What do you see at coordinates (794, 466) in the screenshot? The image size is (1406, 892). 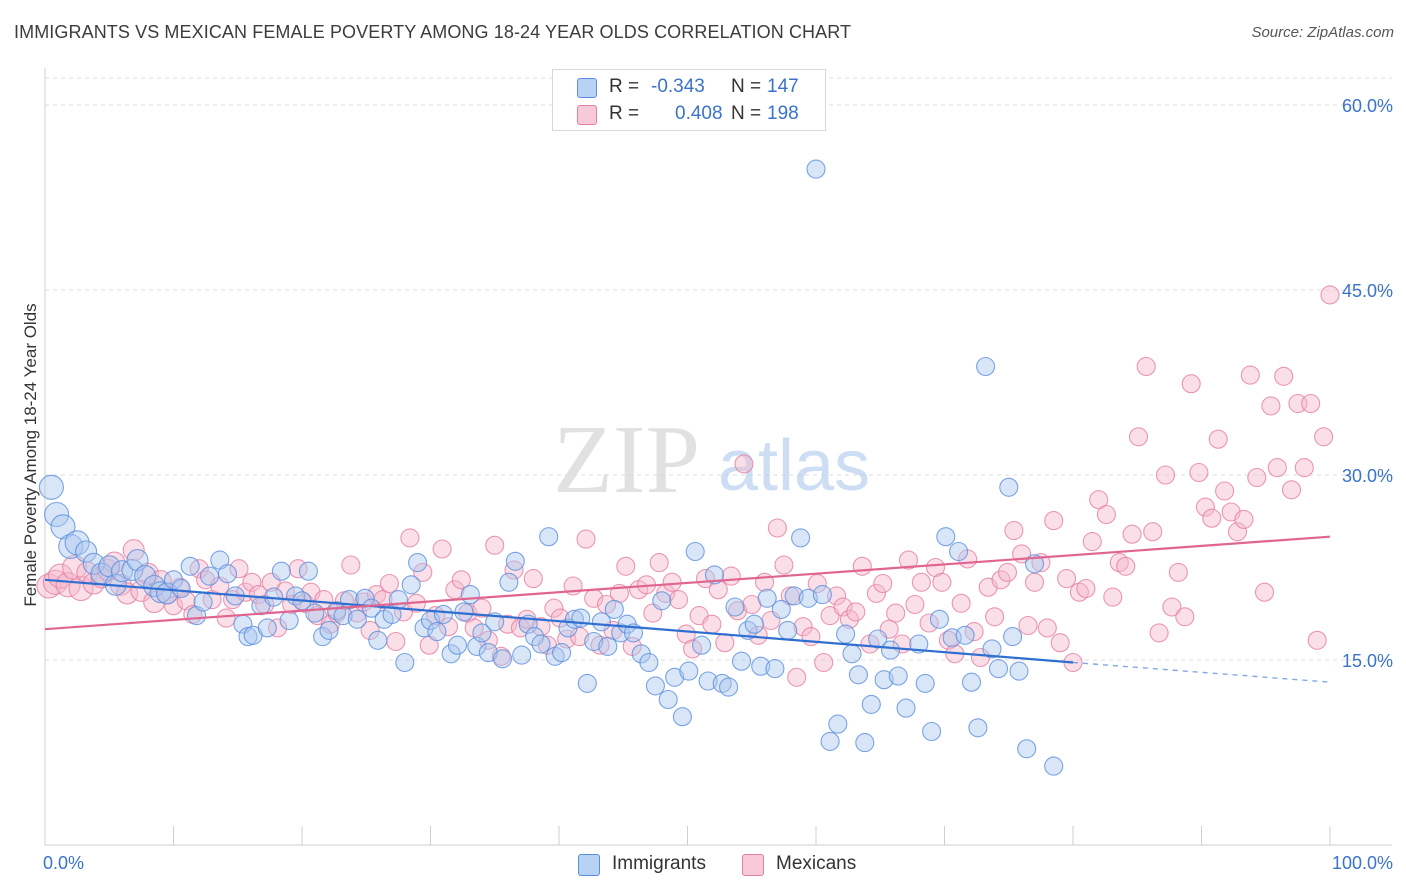 I see `watermark-atlas: atlas` at bounding box center [794, 466].